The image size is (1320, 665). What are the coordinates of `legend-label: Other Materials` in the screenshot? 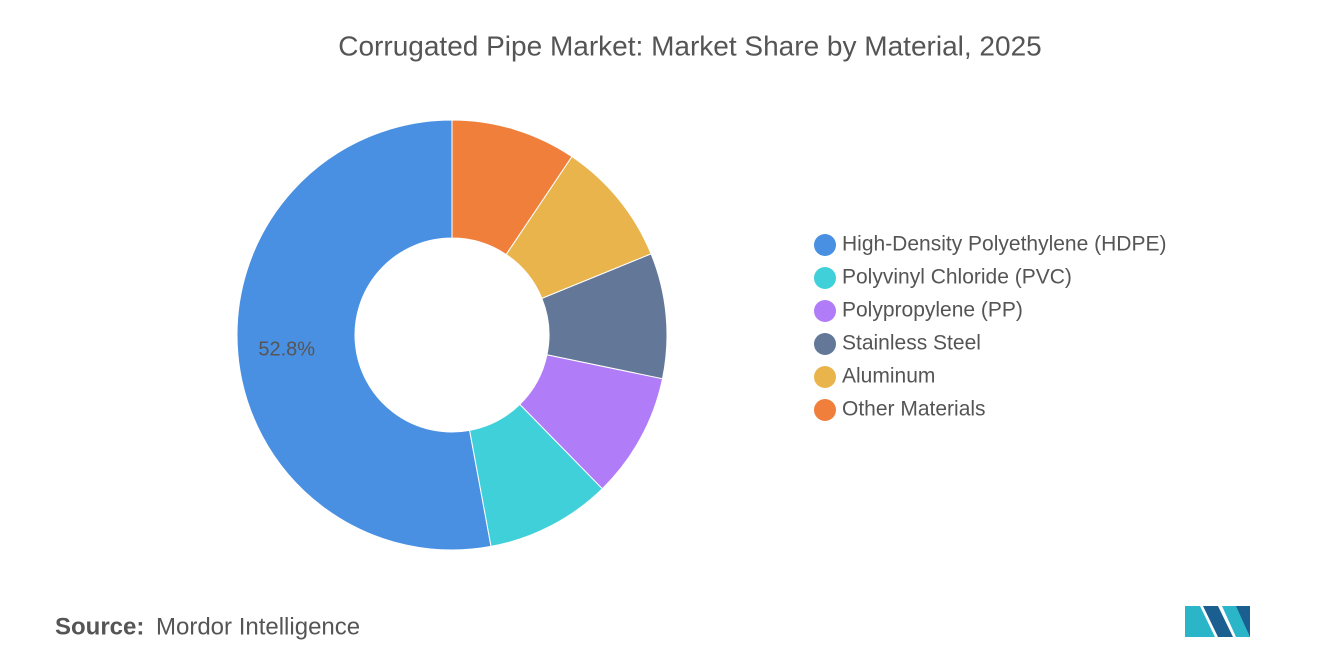 It's located at (914, 409).